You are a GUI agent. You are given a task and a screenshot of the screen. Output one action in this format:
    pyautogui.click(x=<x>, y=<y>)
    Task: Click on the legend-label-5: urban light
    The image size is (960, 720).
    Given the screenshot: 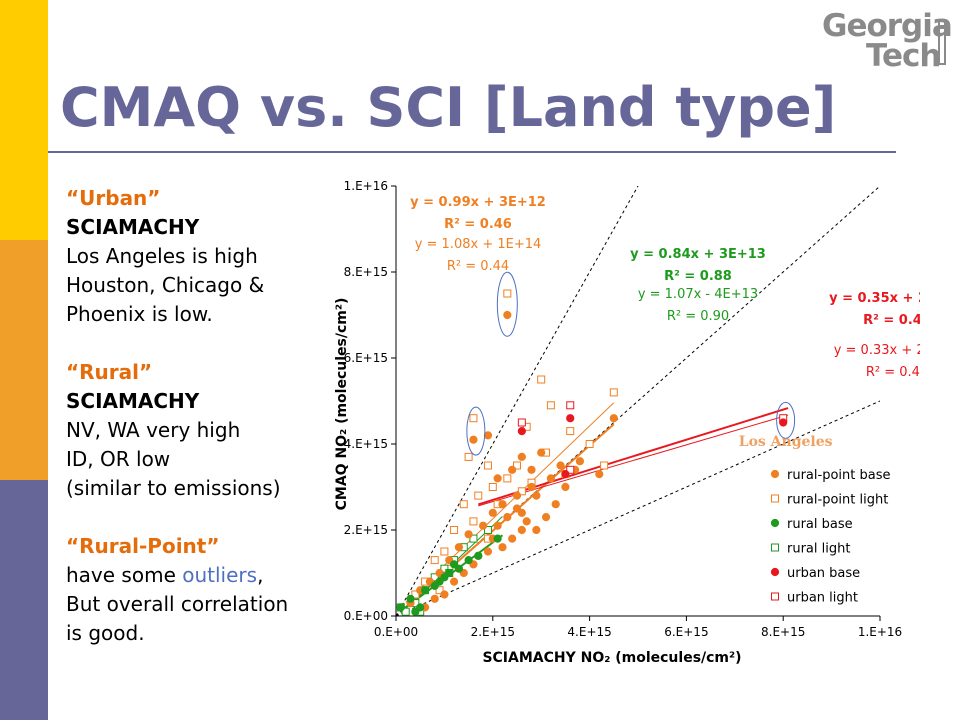 What is the action you would take?
    pyautogui.click(x=822, y=598)
    